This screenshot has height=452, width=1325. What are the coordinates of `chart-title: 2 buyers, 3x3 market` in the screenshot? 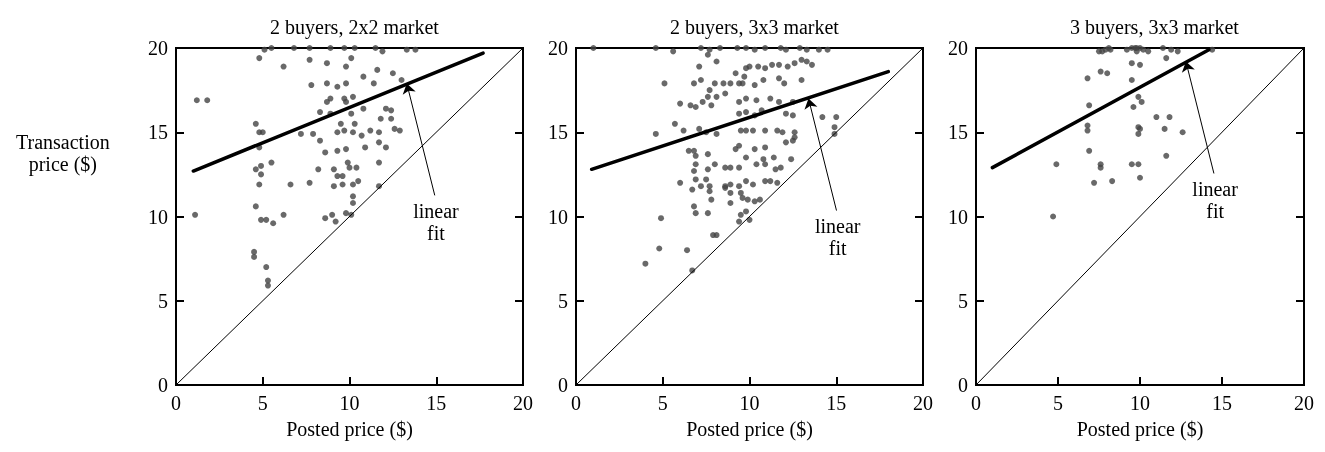 It's located at (755, 27).